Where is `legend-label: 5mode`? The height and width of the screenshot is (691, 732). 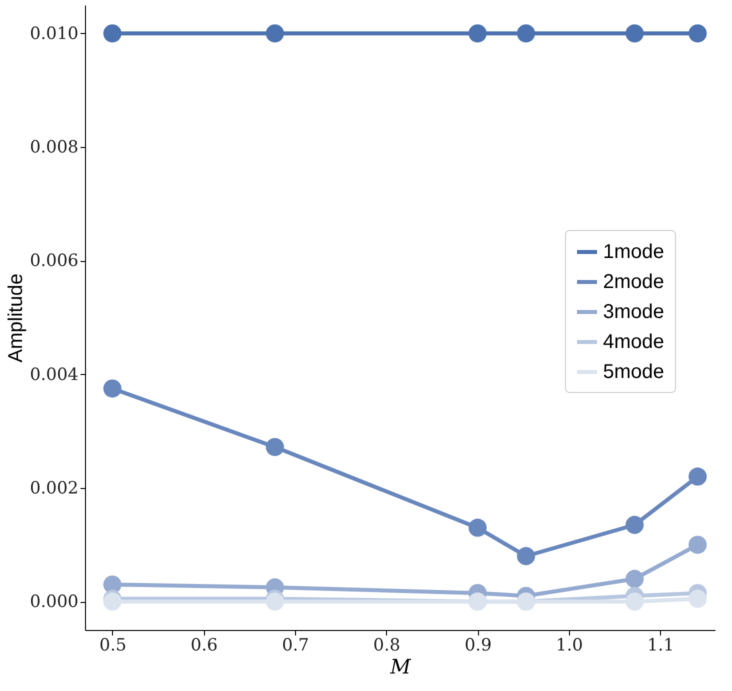
legend-label: 5mode is located at coordinates (633, 372).